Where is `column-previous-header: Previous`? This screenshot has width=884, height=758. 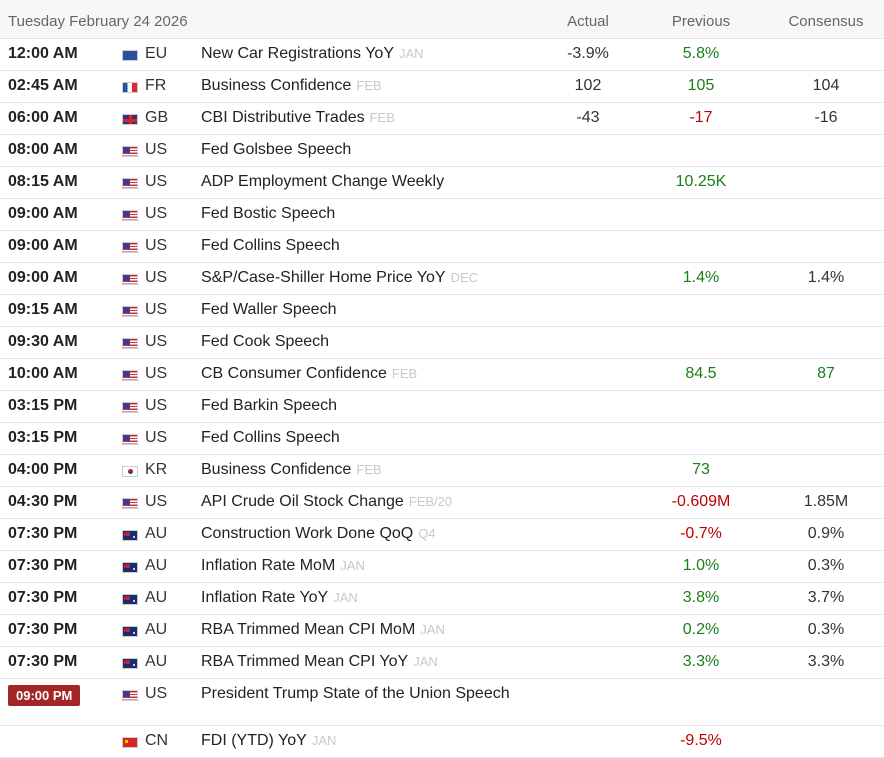
column-previous-header: Previous is located at coordinates (701, 21).